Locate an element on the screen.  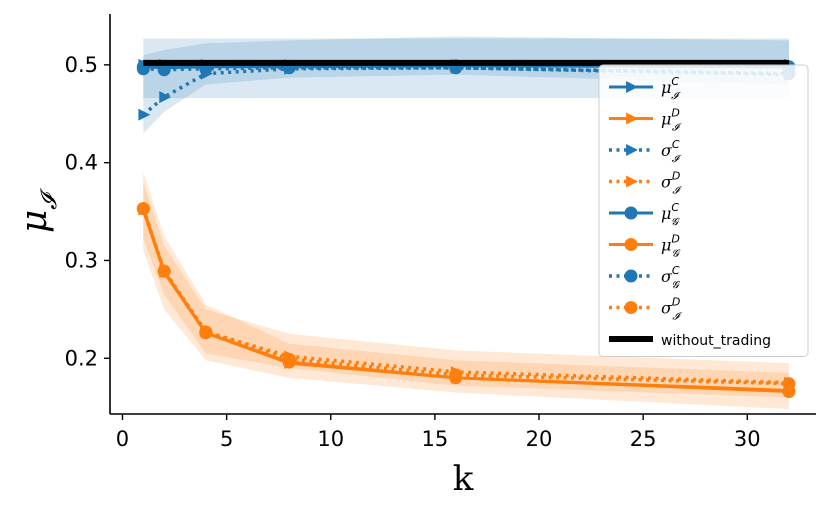
legend-box is located at coordinates (703, 210).